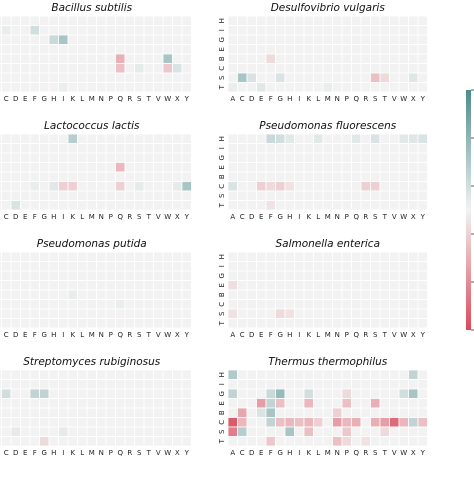 The width and height of the screenshot is (474, 478). I want to click on x-tick-label: R, so click(365, 453).